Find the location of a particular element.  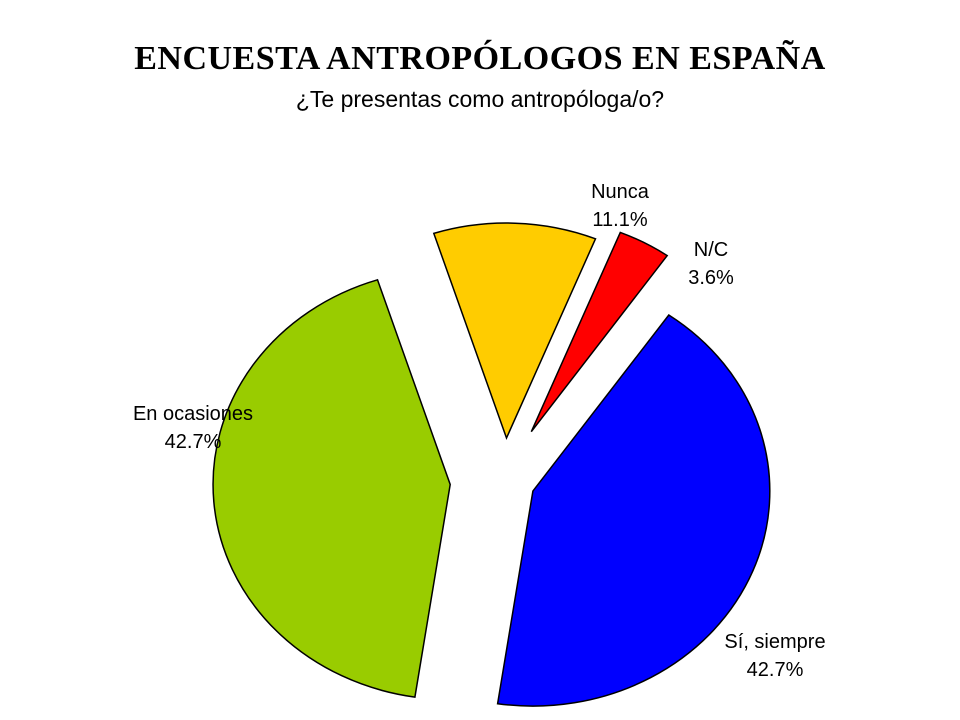

slice-value-en-ocasiones: 42.7% is located at coordinates (193, 442).